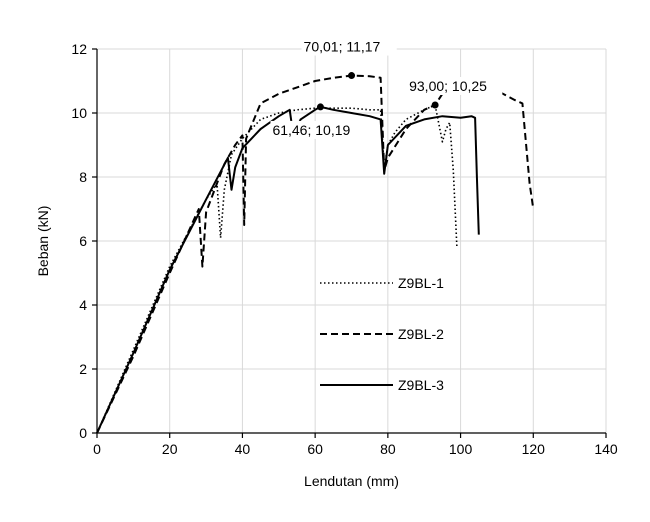  What do you see at coordinates (421, 334) in the screenshot?
I see `legend-label-z9bl-2: Z9BL-2` at bounding box center [421, 334].